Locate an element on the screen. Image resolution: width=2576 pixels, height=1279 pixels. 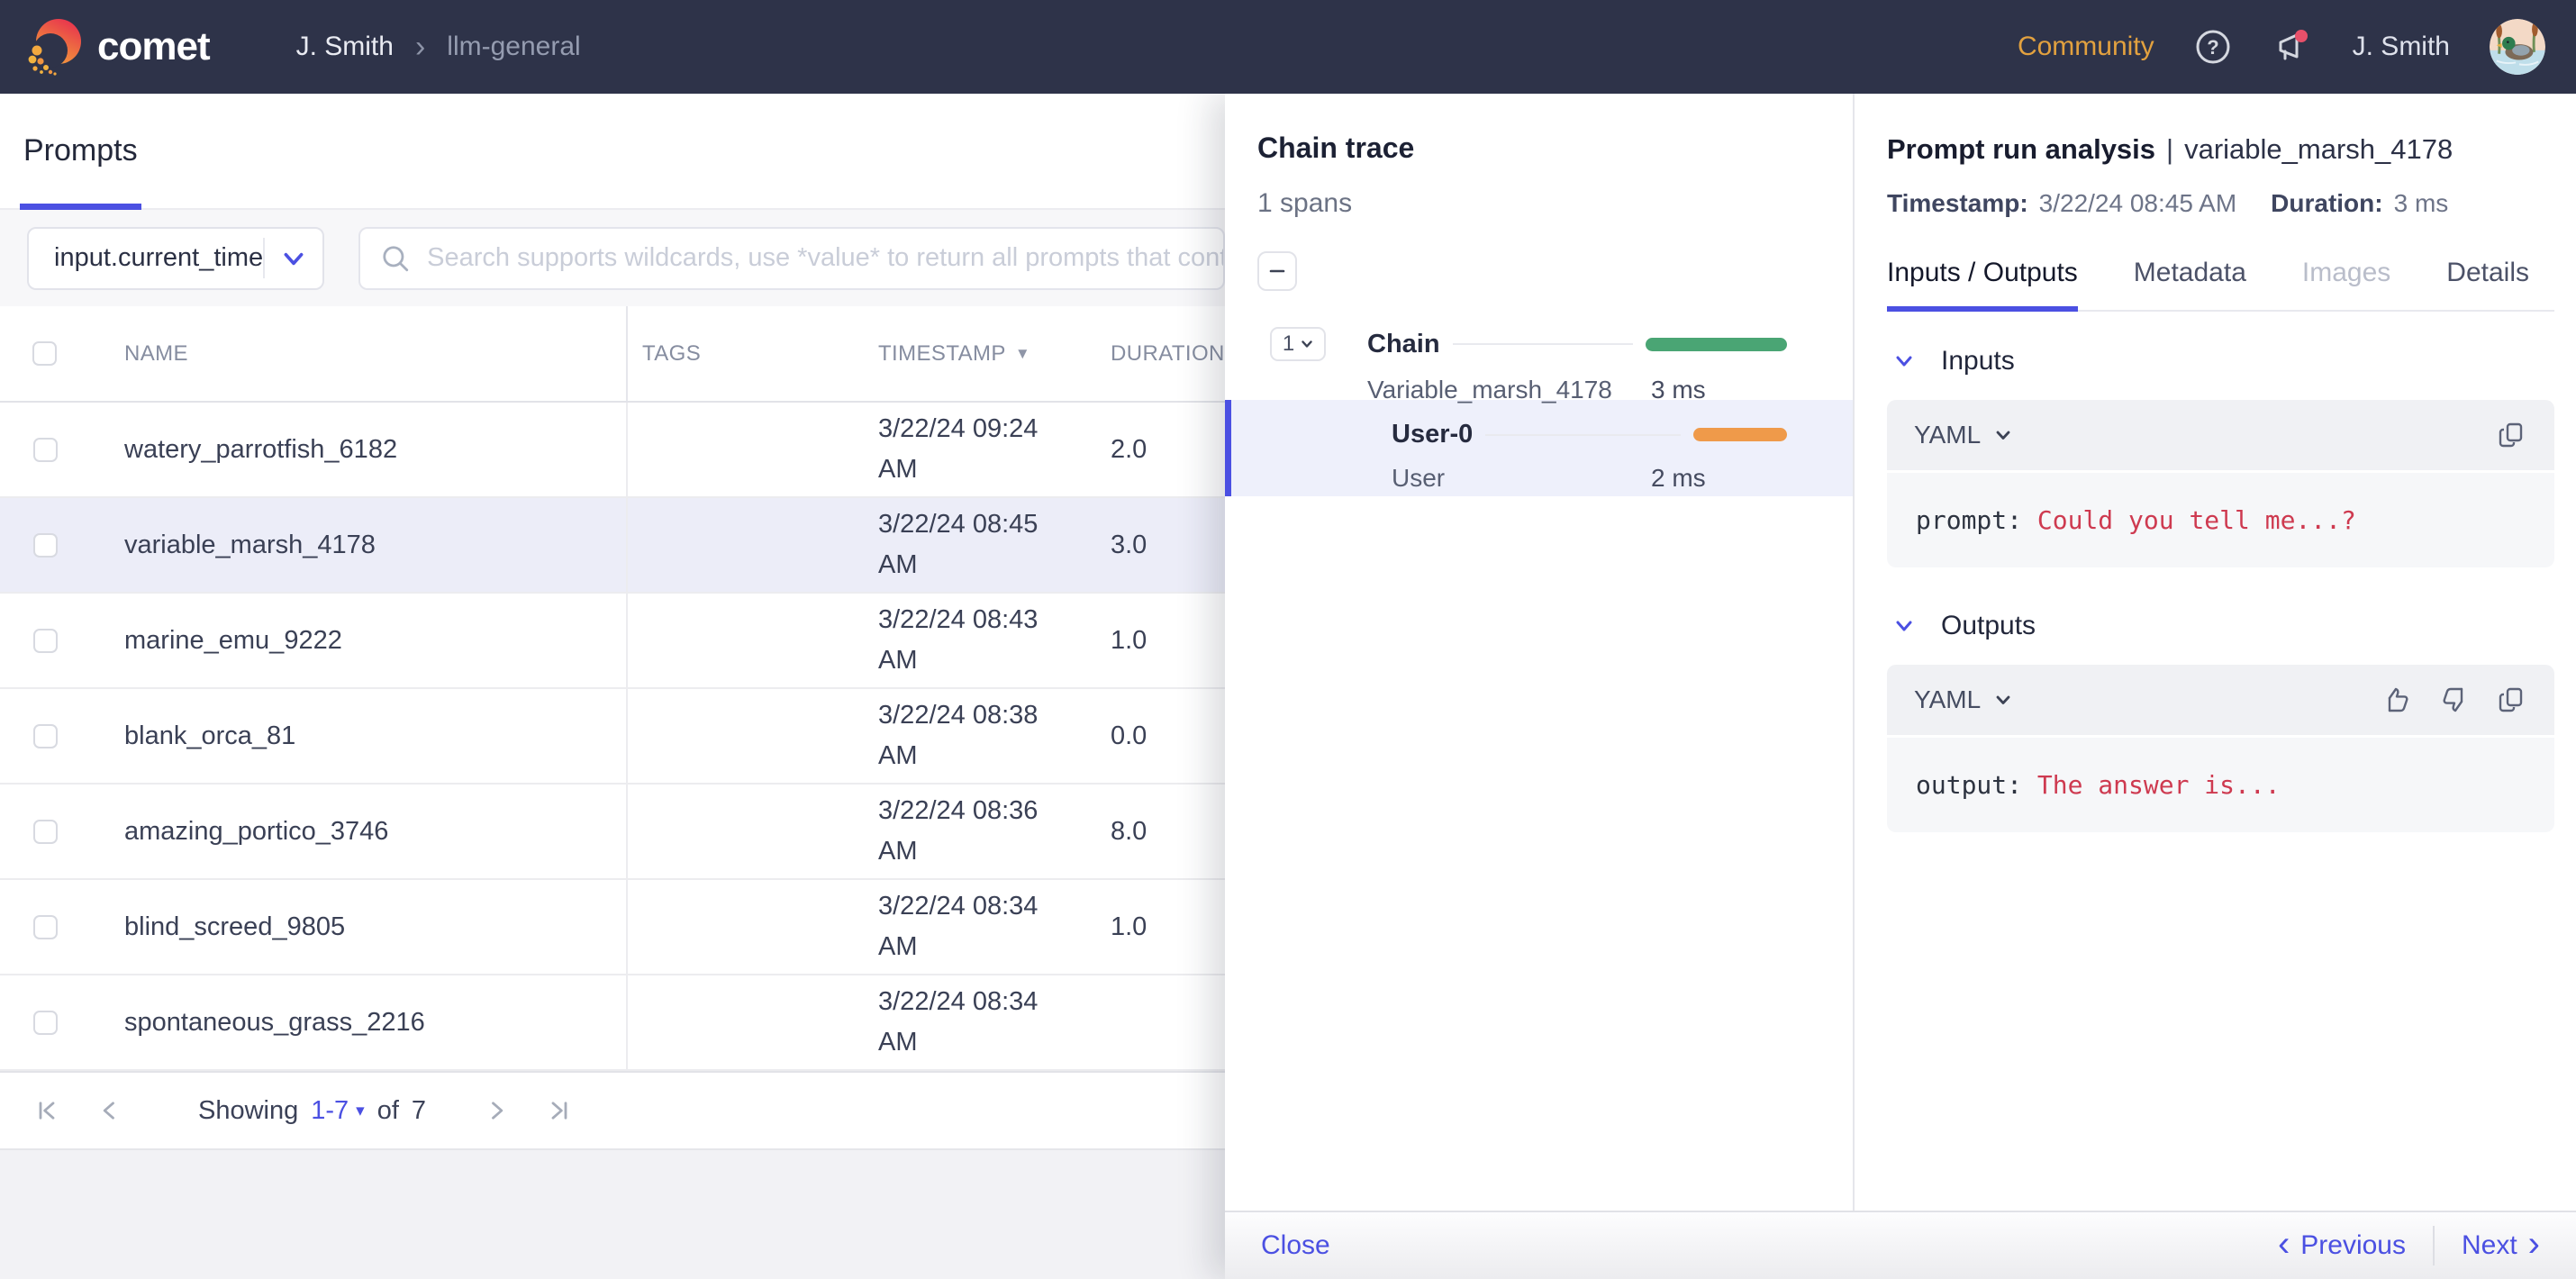
prompt-name: blank_orca_81 is located at coordinates (210, 735).